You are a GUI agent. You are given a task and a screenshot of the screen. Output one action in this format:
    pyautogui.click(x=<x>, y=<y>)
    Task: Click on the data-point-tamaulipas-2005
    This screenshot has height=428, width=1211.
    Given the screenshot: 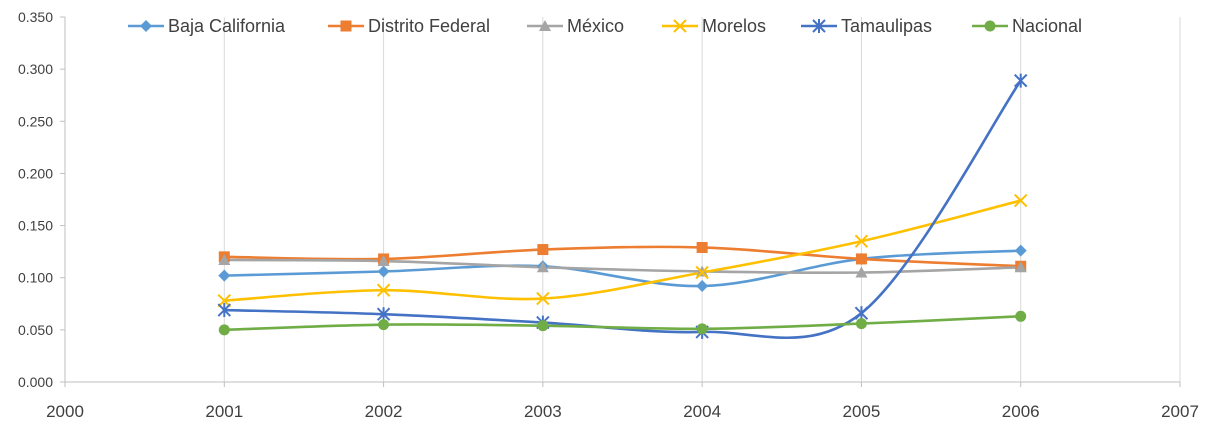 What is the action you would take?
    pyautogui.click(x=861, y=313)
    